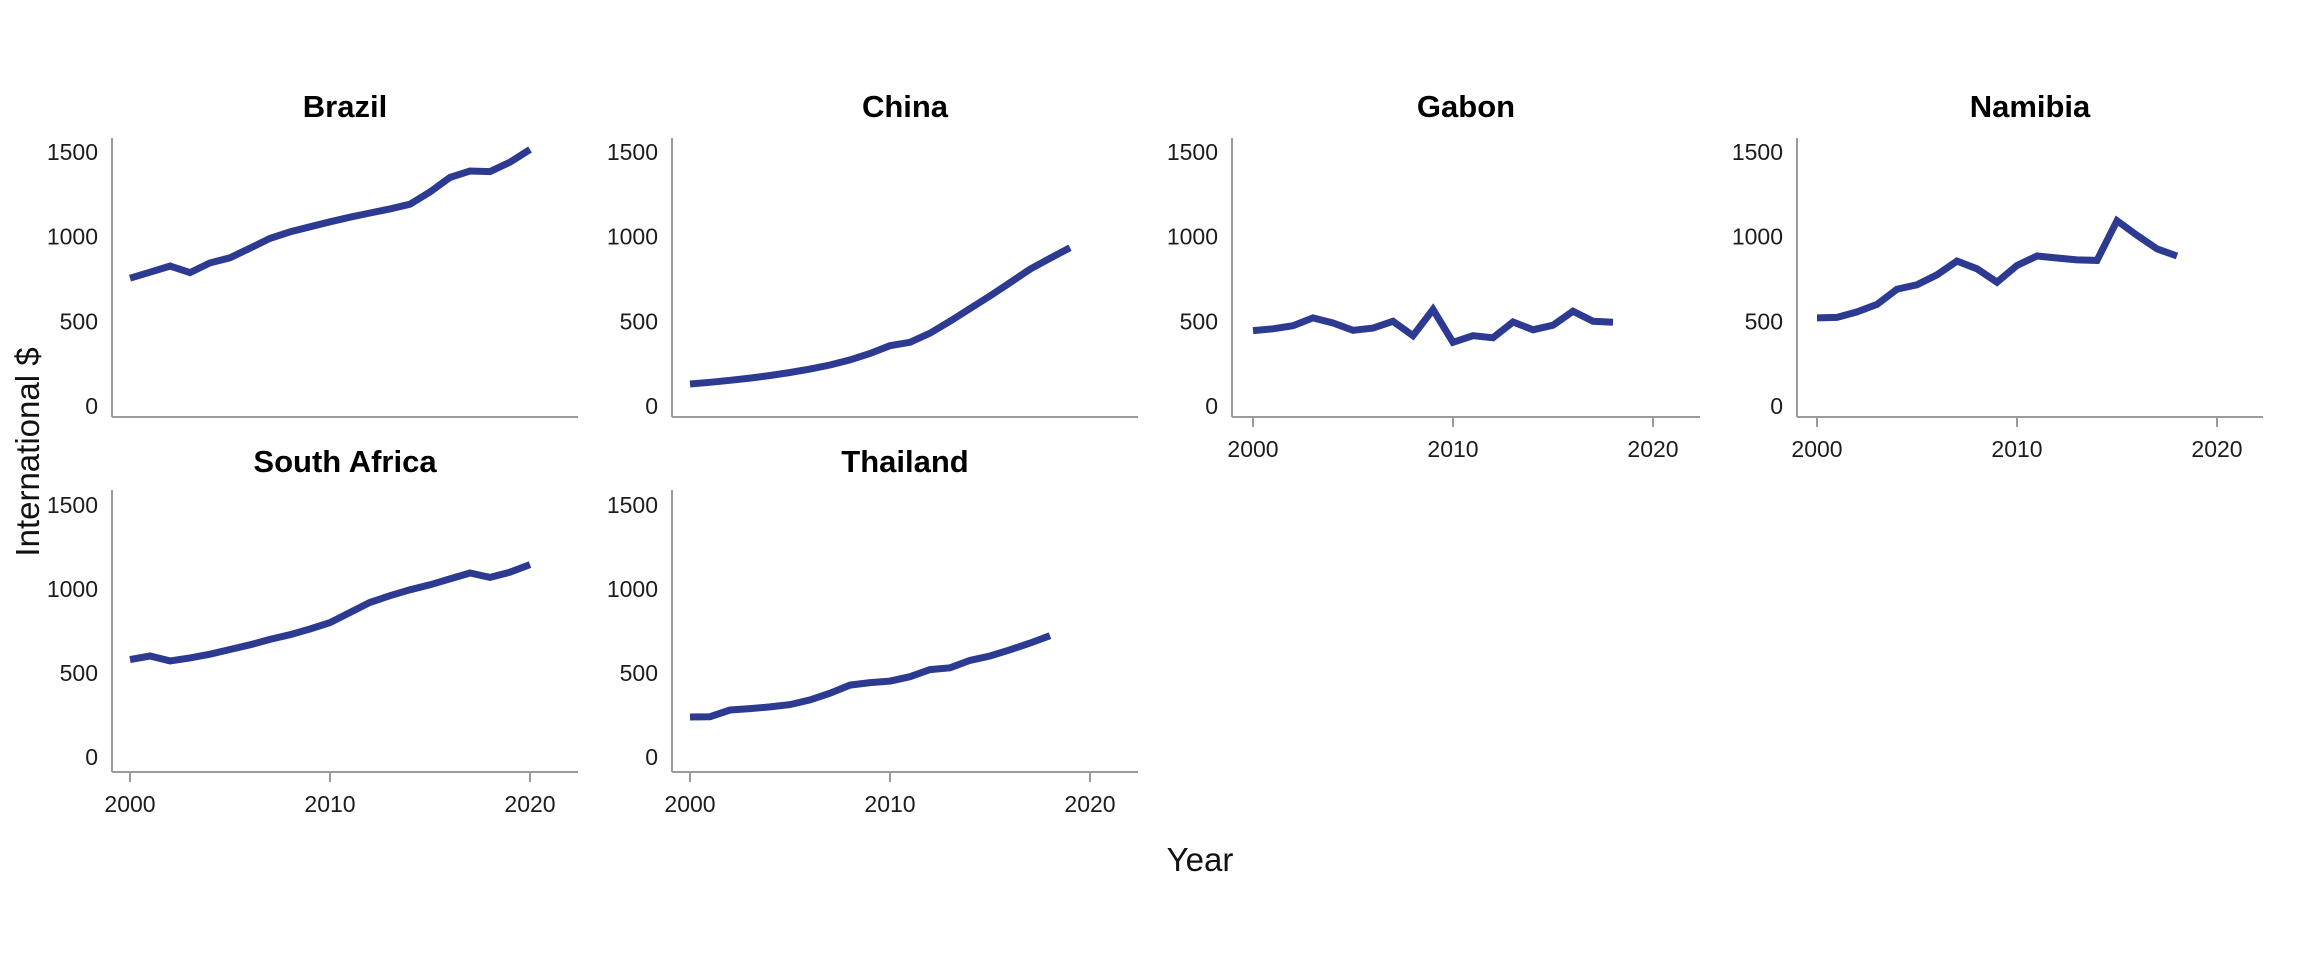 This screenshot has width=2304, height=960. Describe the element at coordinates (889, 804) in the screenshot. I see `x-tick-label-thailand: 2010` at that location.